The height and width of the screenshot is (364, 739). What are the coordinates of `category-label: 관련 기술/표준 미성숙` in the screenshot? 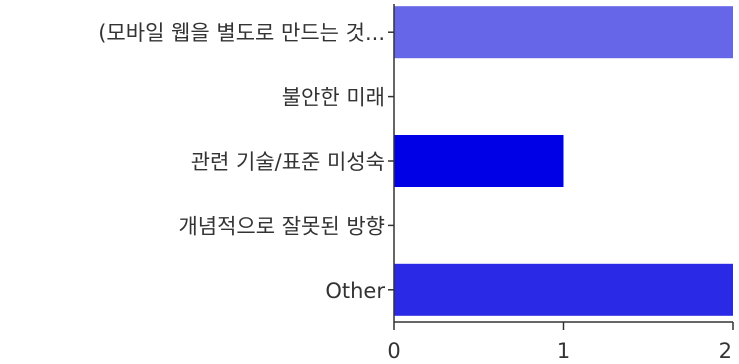 It's located at (288, 162).